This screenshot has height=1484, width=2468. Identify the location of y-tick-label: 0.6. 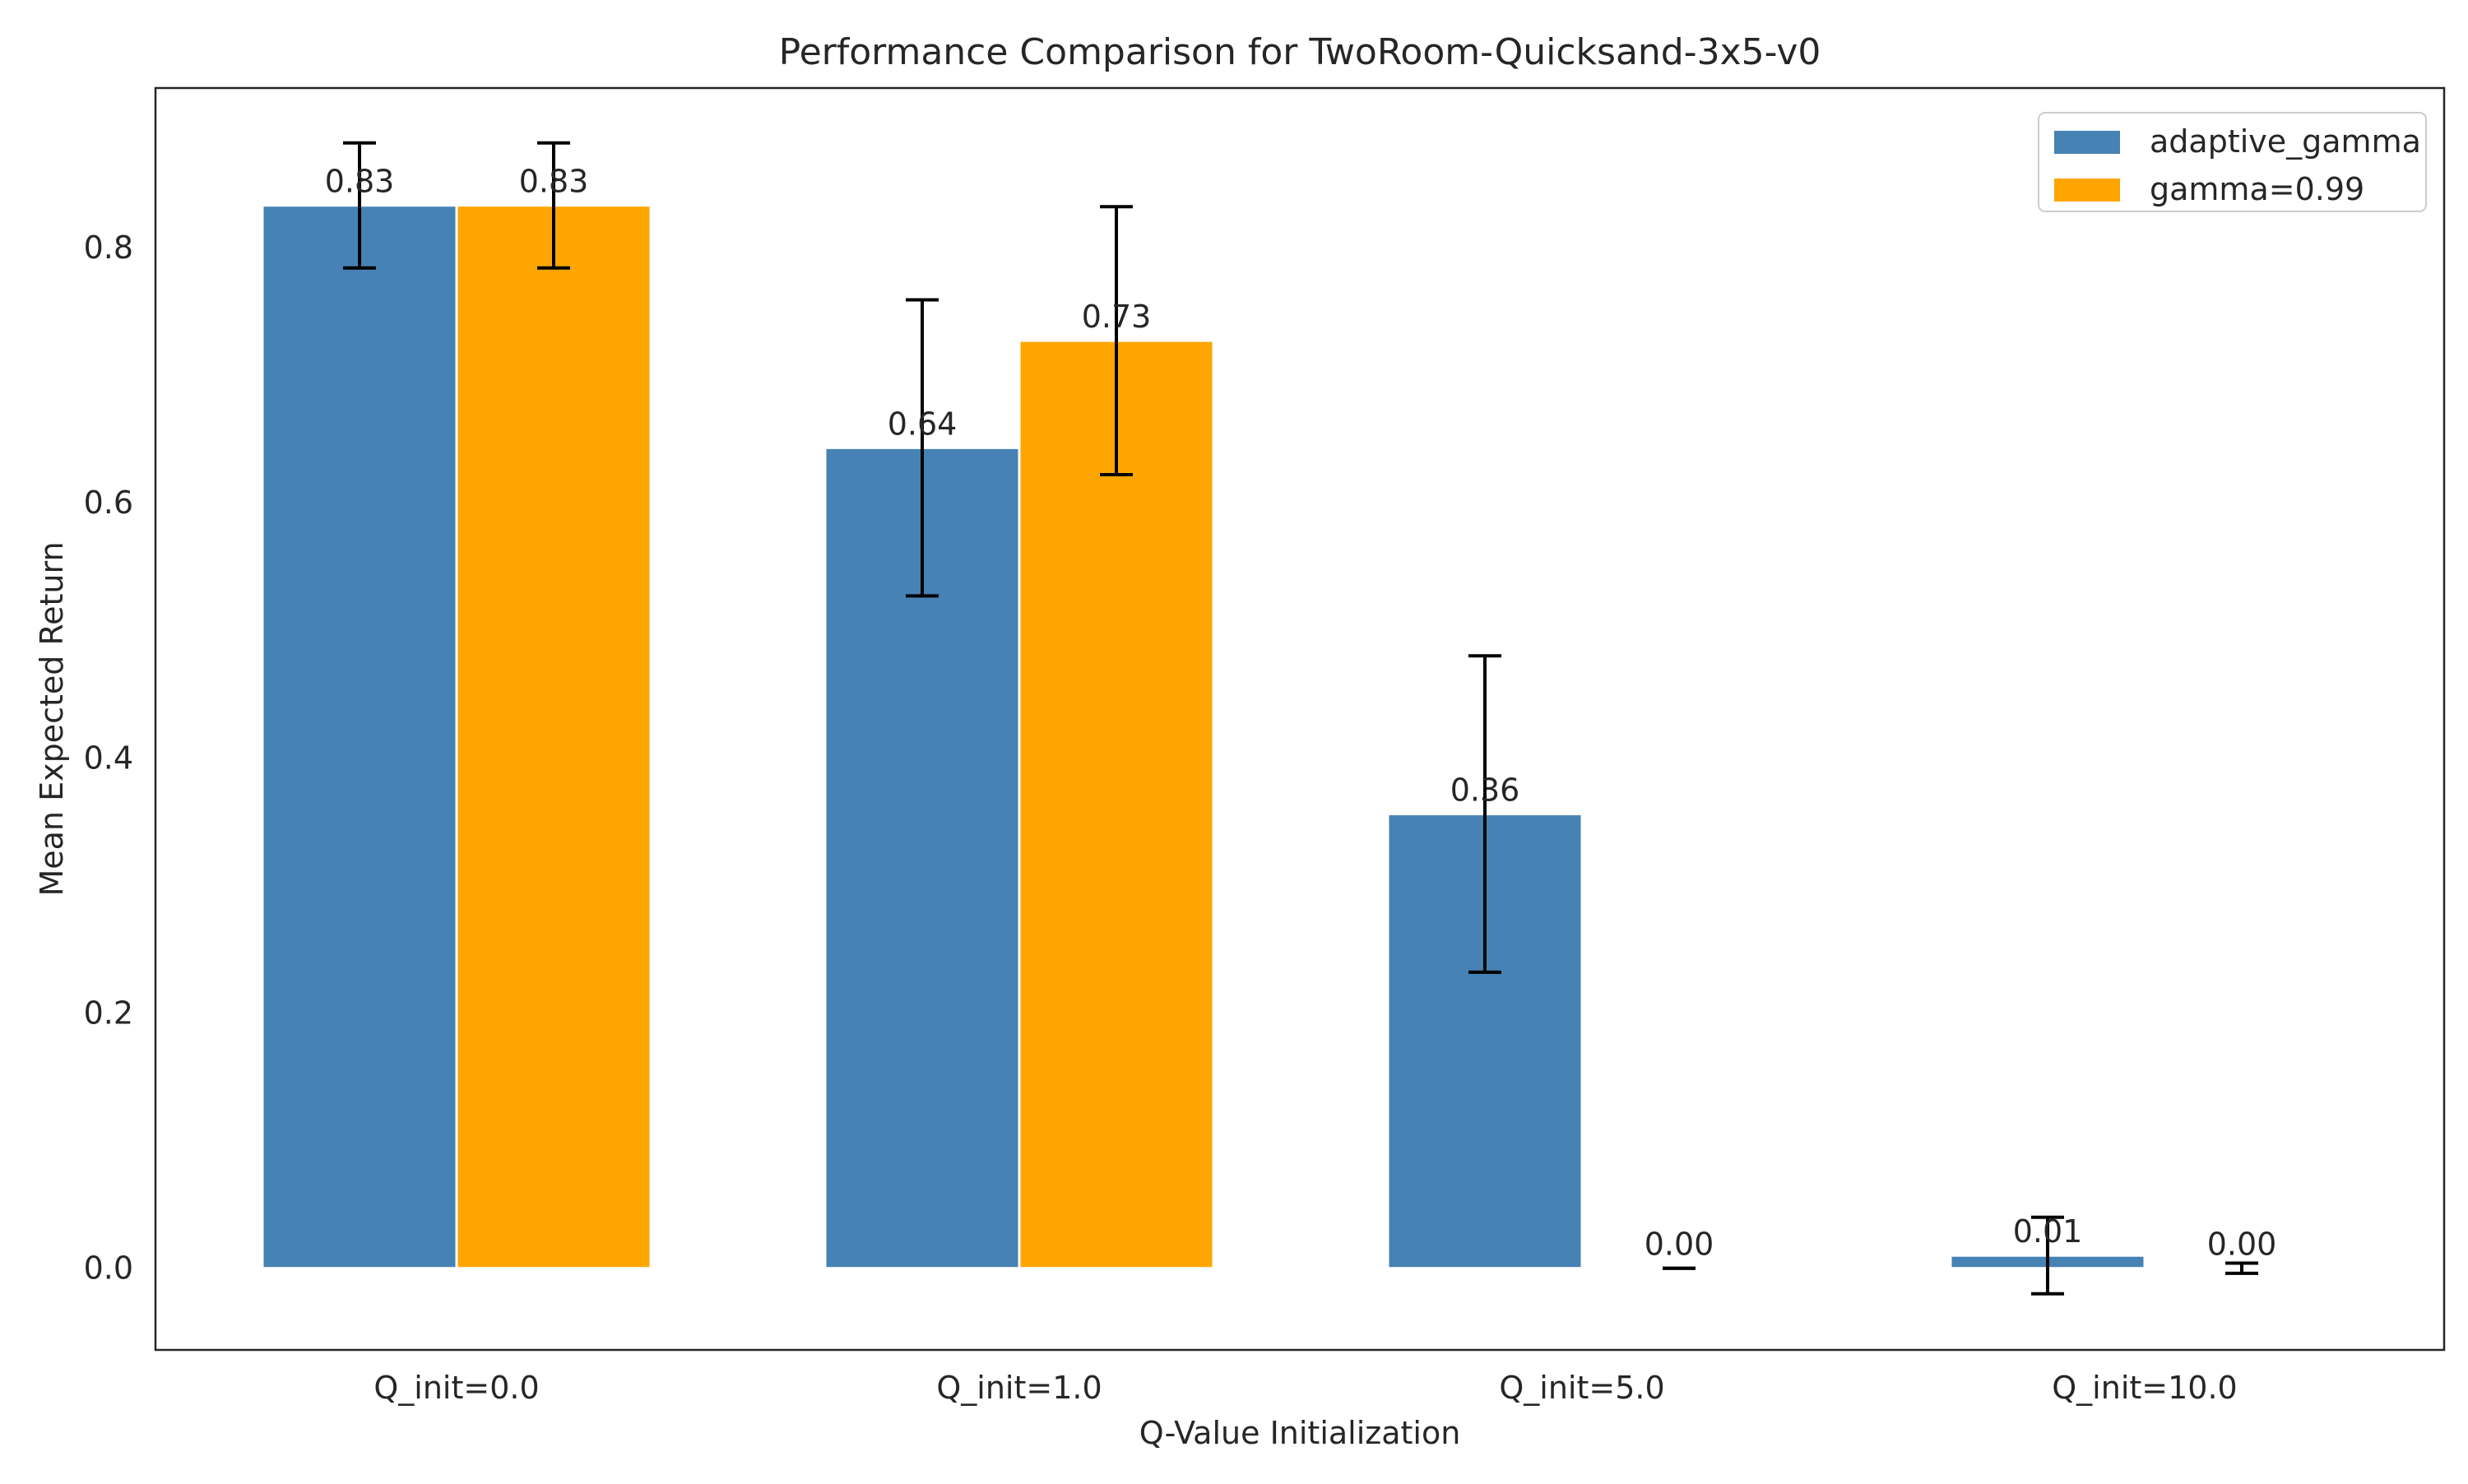
(108, 503).